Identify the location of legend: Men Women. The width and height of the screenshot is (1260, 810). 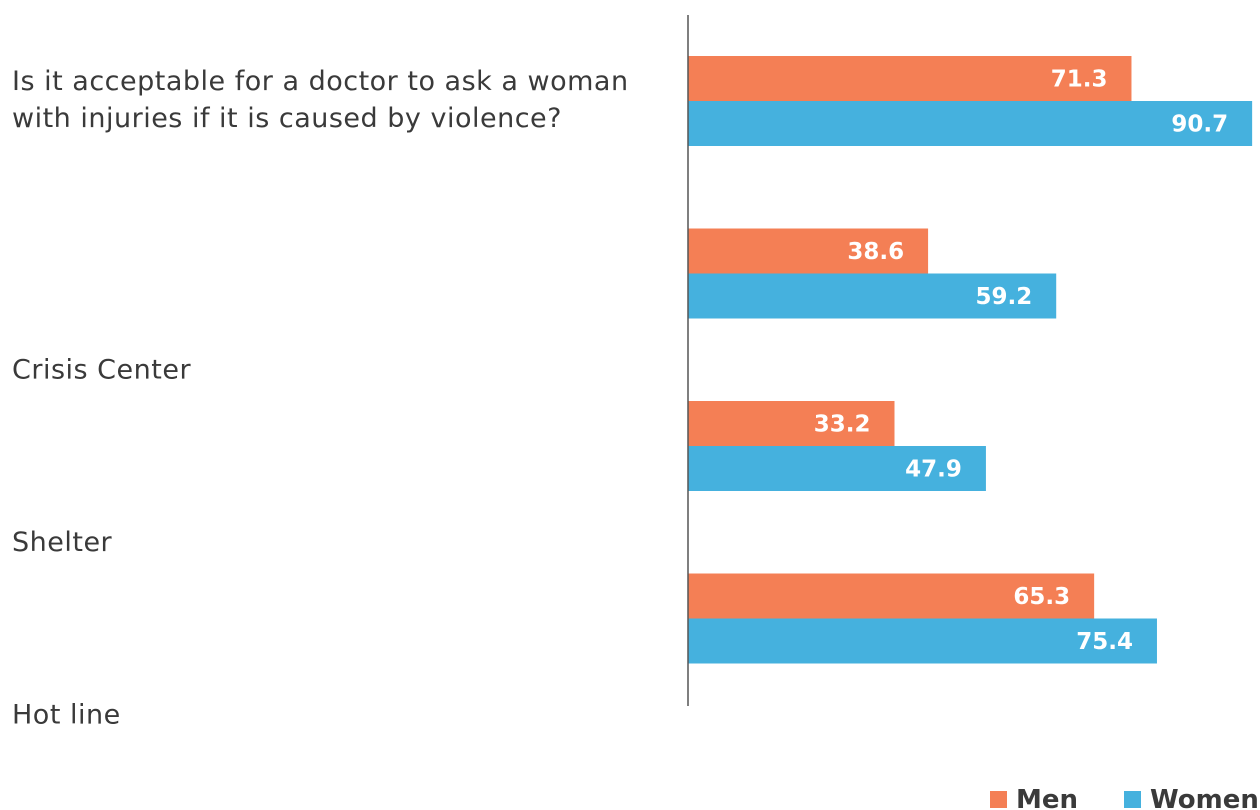
(1124, 797).